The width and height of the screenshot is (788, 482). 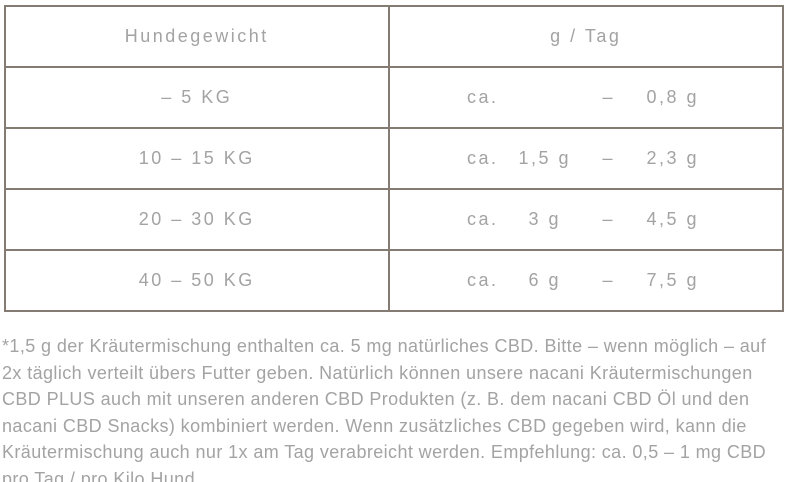 I want to click on dose-cell: ca. – 0,8 g, so click(x=586, y=97).